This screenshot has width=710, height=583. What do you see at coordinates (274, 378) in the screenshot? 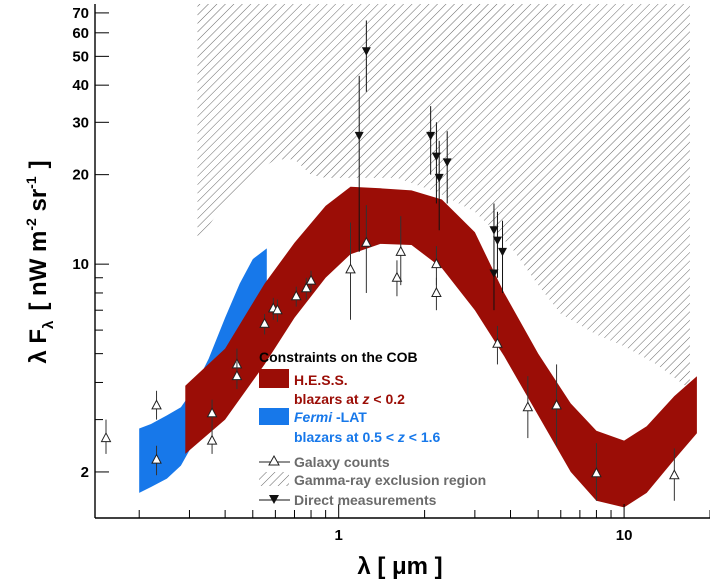
I see `legend-hess-swatch` at bounding box center [274, 378].